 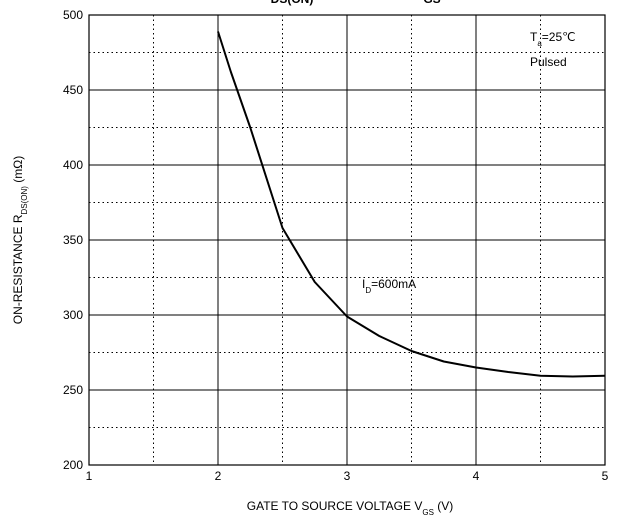 What do you see at coordinates (534, 37) in the screenshot?
I see `annotation-main: T` at bounding box center [534, 37].